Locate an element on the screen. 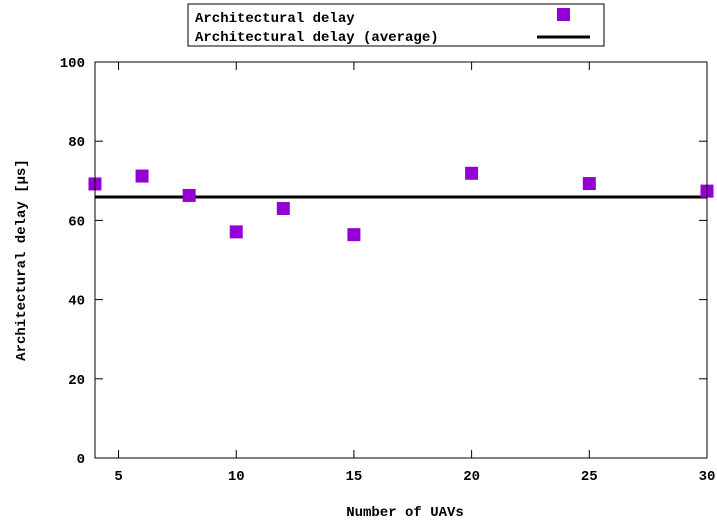  plot-marks is located at coordinates (401, 204).